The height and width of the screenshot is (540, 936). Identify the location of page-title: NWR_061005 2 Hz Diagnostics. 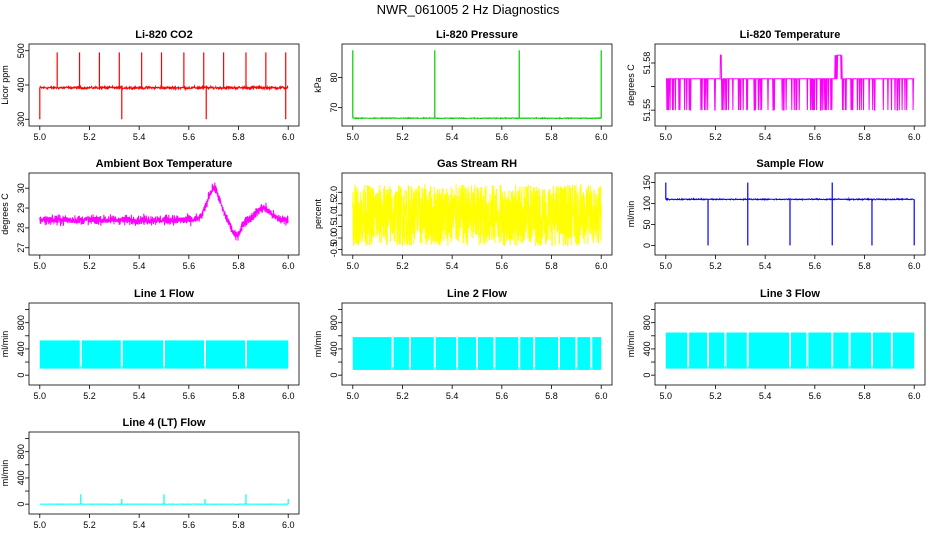
(468, 9).